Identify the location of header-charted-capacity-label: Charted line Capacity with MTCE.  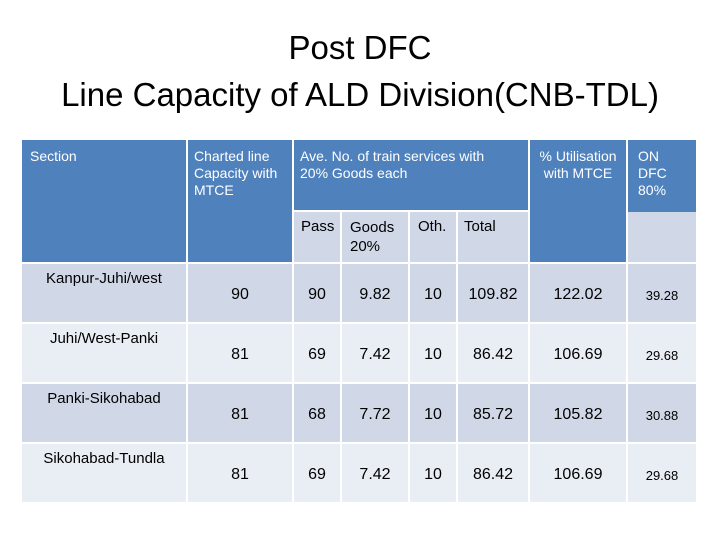
(236, 173).